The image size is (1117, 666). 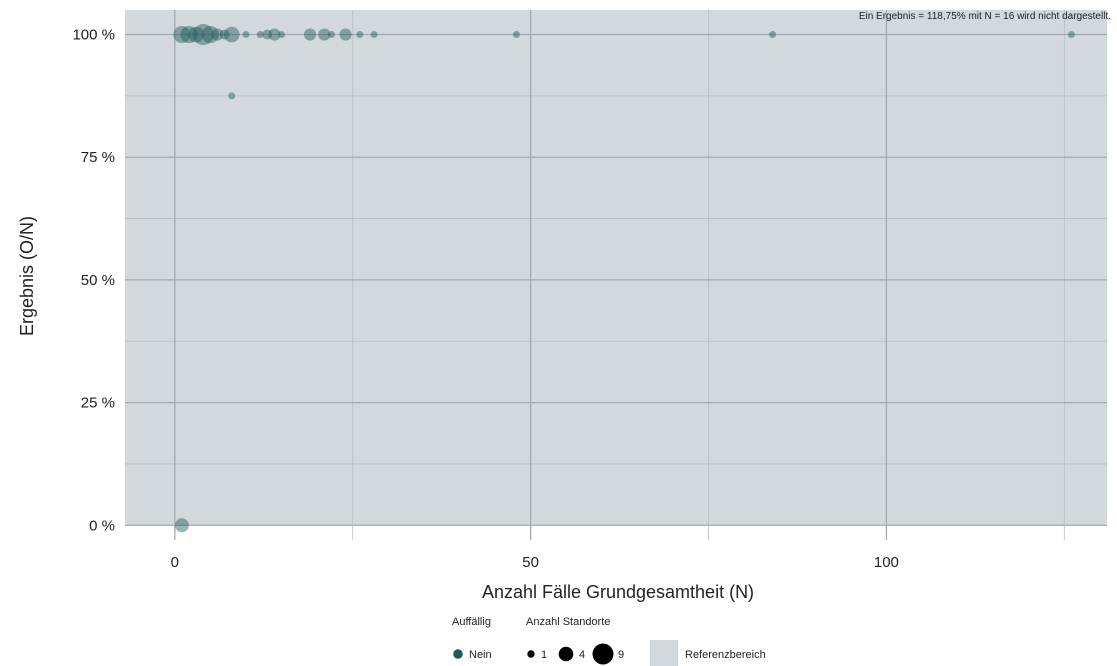 I want to click on y-tick-label: 25 %, so click(x=98, y=403).